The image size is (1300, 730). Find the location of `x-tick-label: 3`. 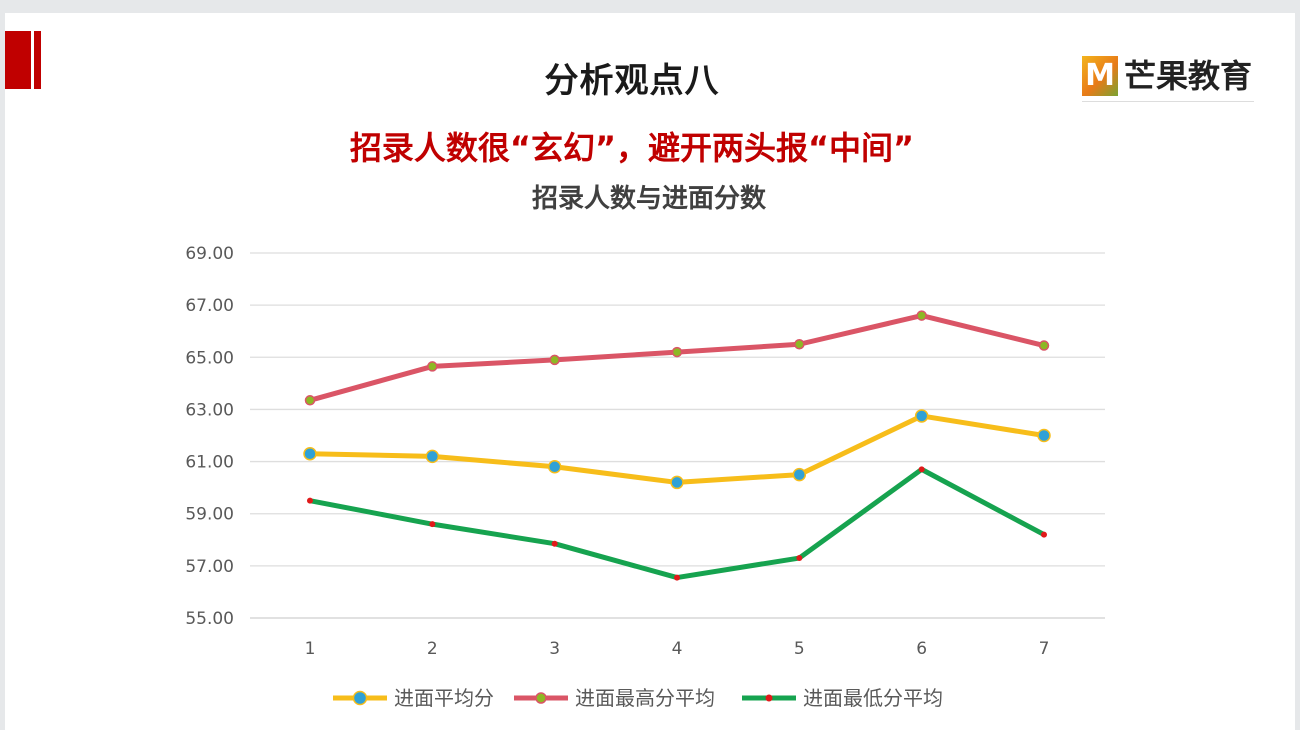

x-tick-label: 3 is located at coordinates (554, 649).